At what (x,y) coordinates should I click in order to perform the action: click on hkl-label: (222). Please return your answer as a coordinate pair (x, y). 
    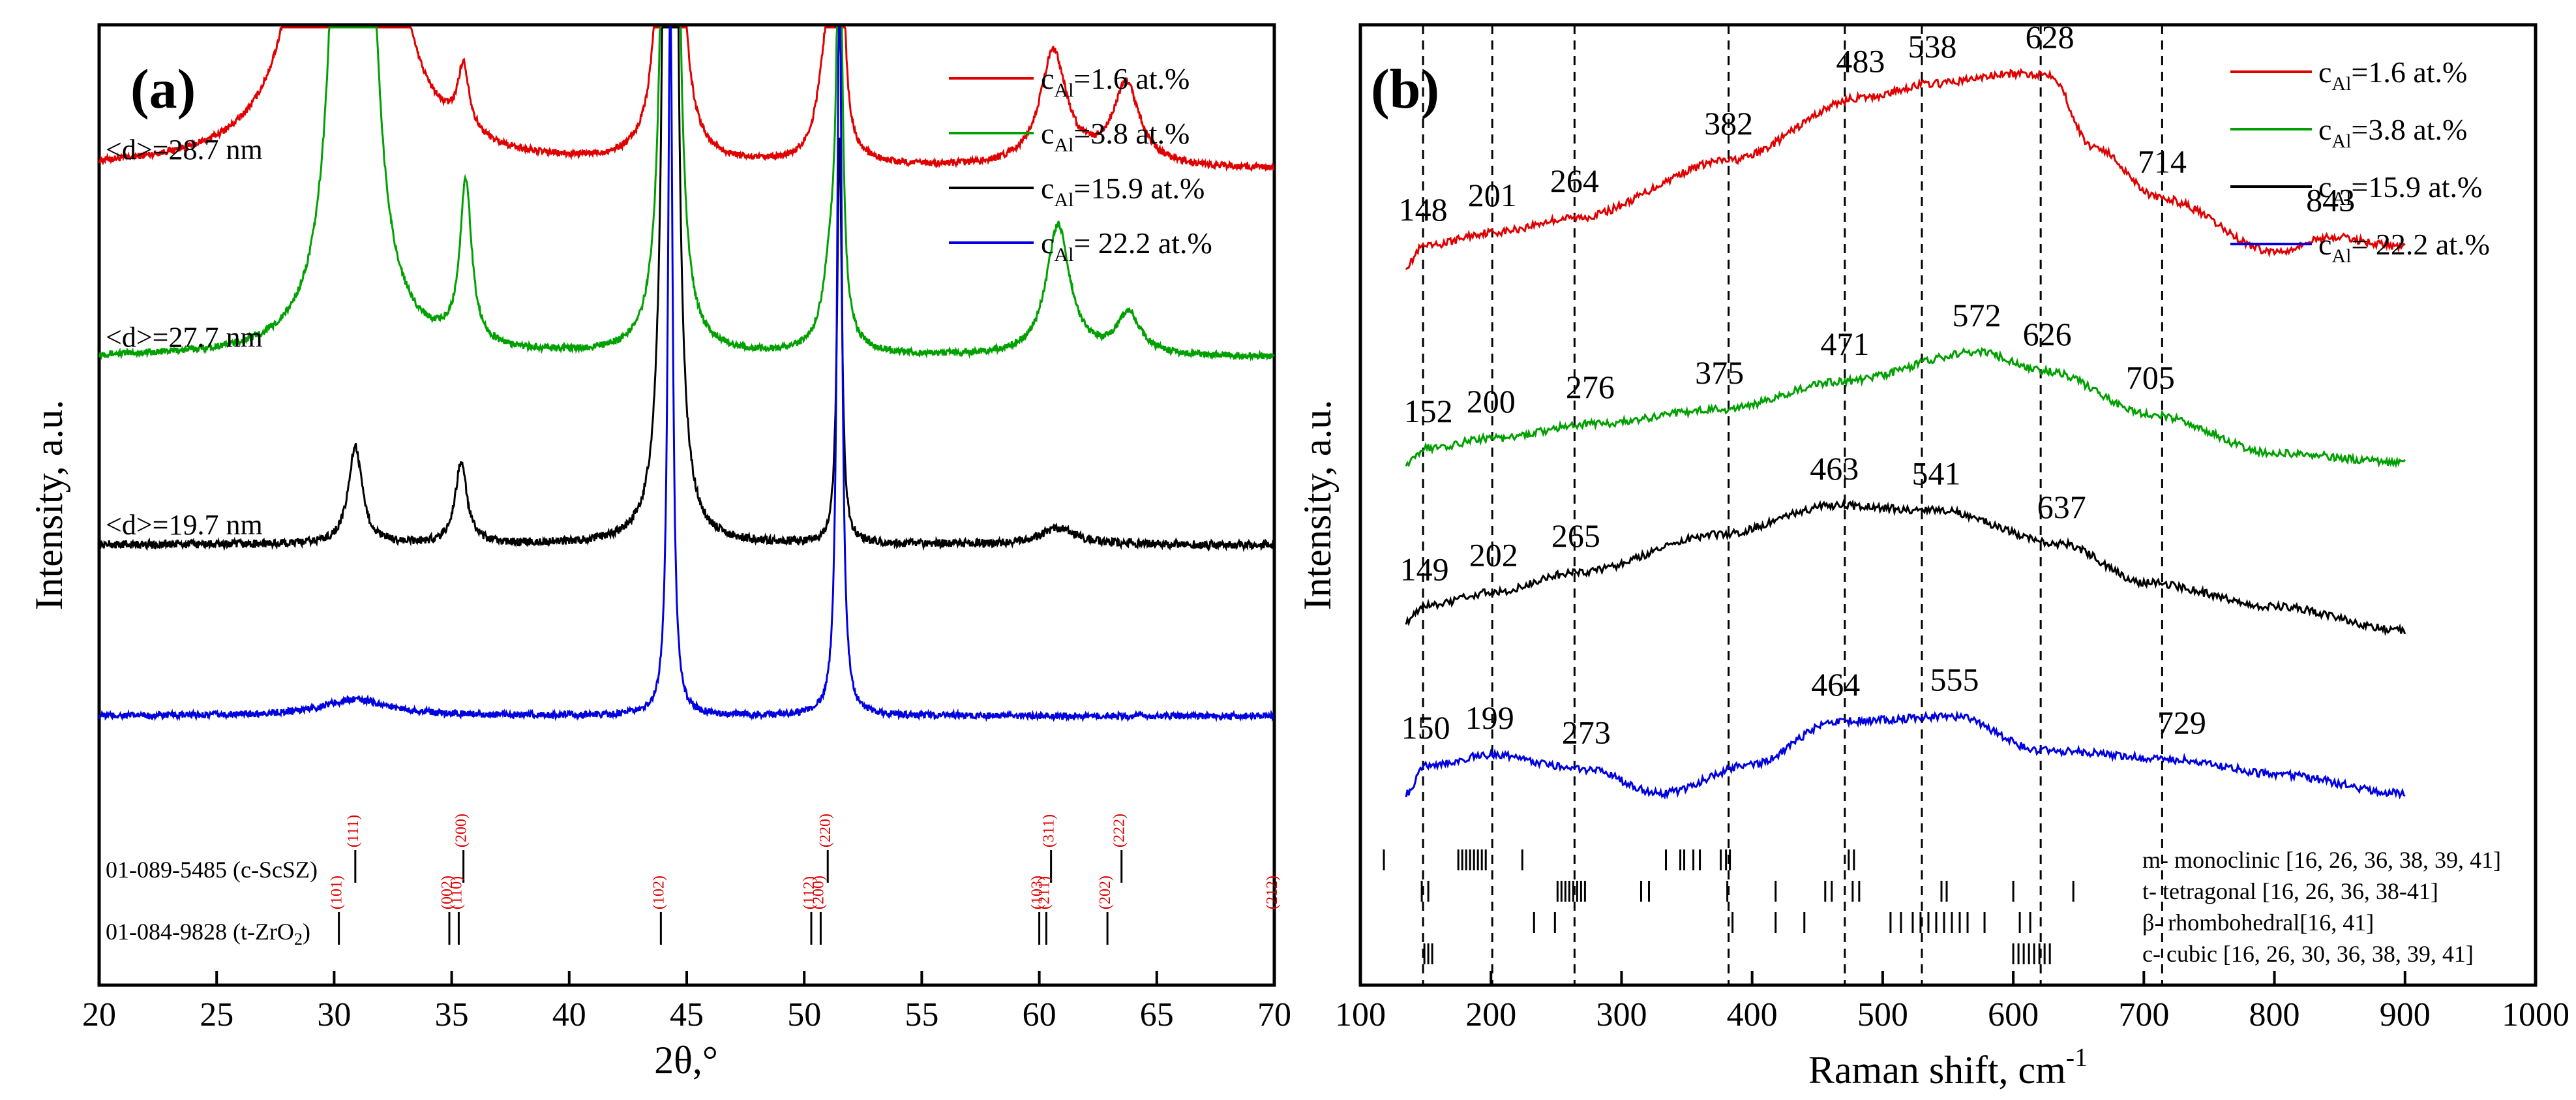
    Looking at the image, I should click on (1119, 831).